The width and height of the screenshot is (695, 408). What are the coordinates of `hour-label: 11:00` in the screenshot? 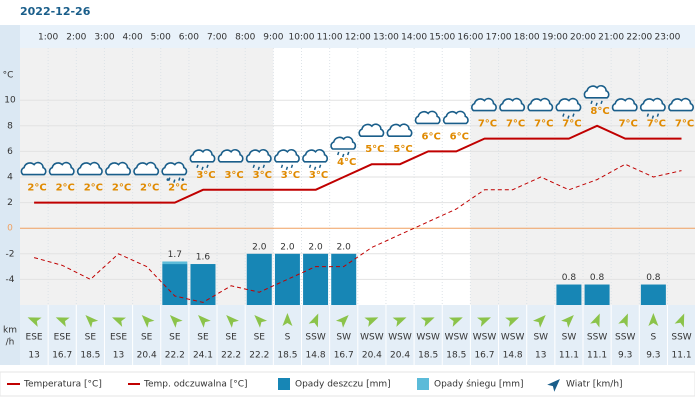 It's located at (330, 38).